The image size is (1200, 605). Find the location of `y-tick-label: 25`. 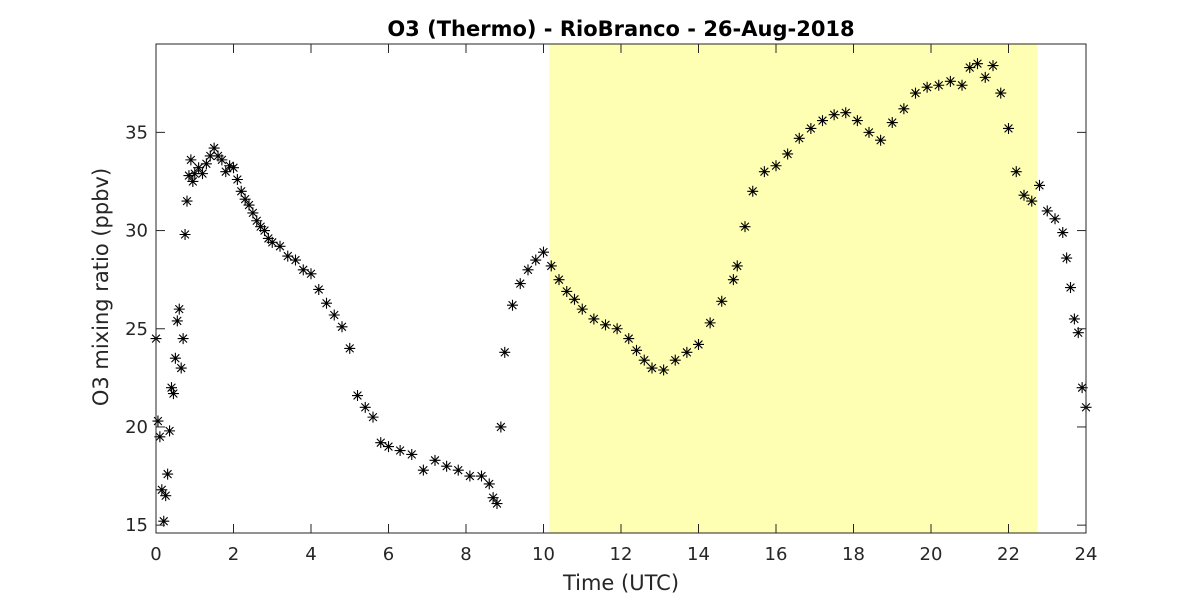

y-tick-label: 25 is located at coordinates (136, 329).